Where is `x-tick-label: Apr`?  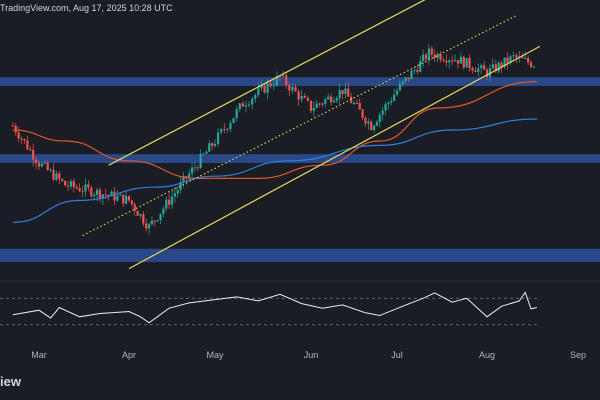 x-tick-label: Apr is located at coordinates (129, 355).